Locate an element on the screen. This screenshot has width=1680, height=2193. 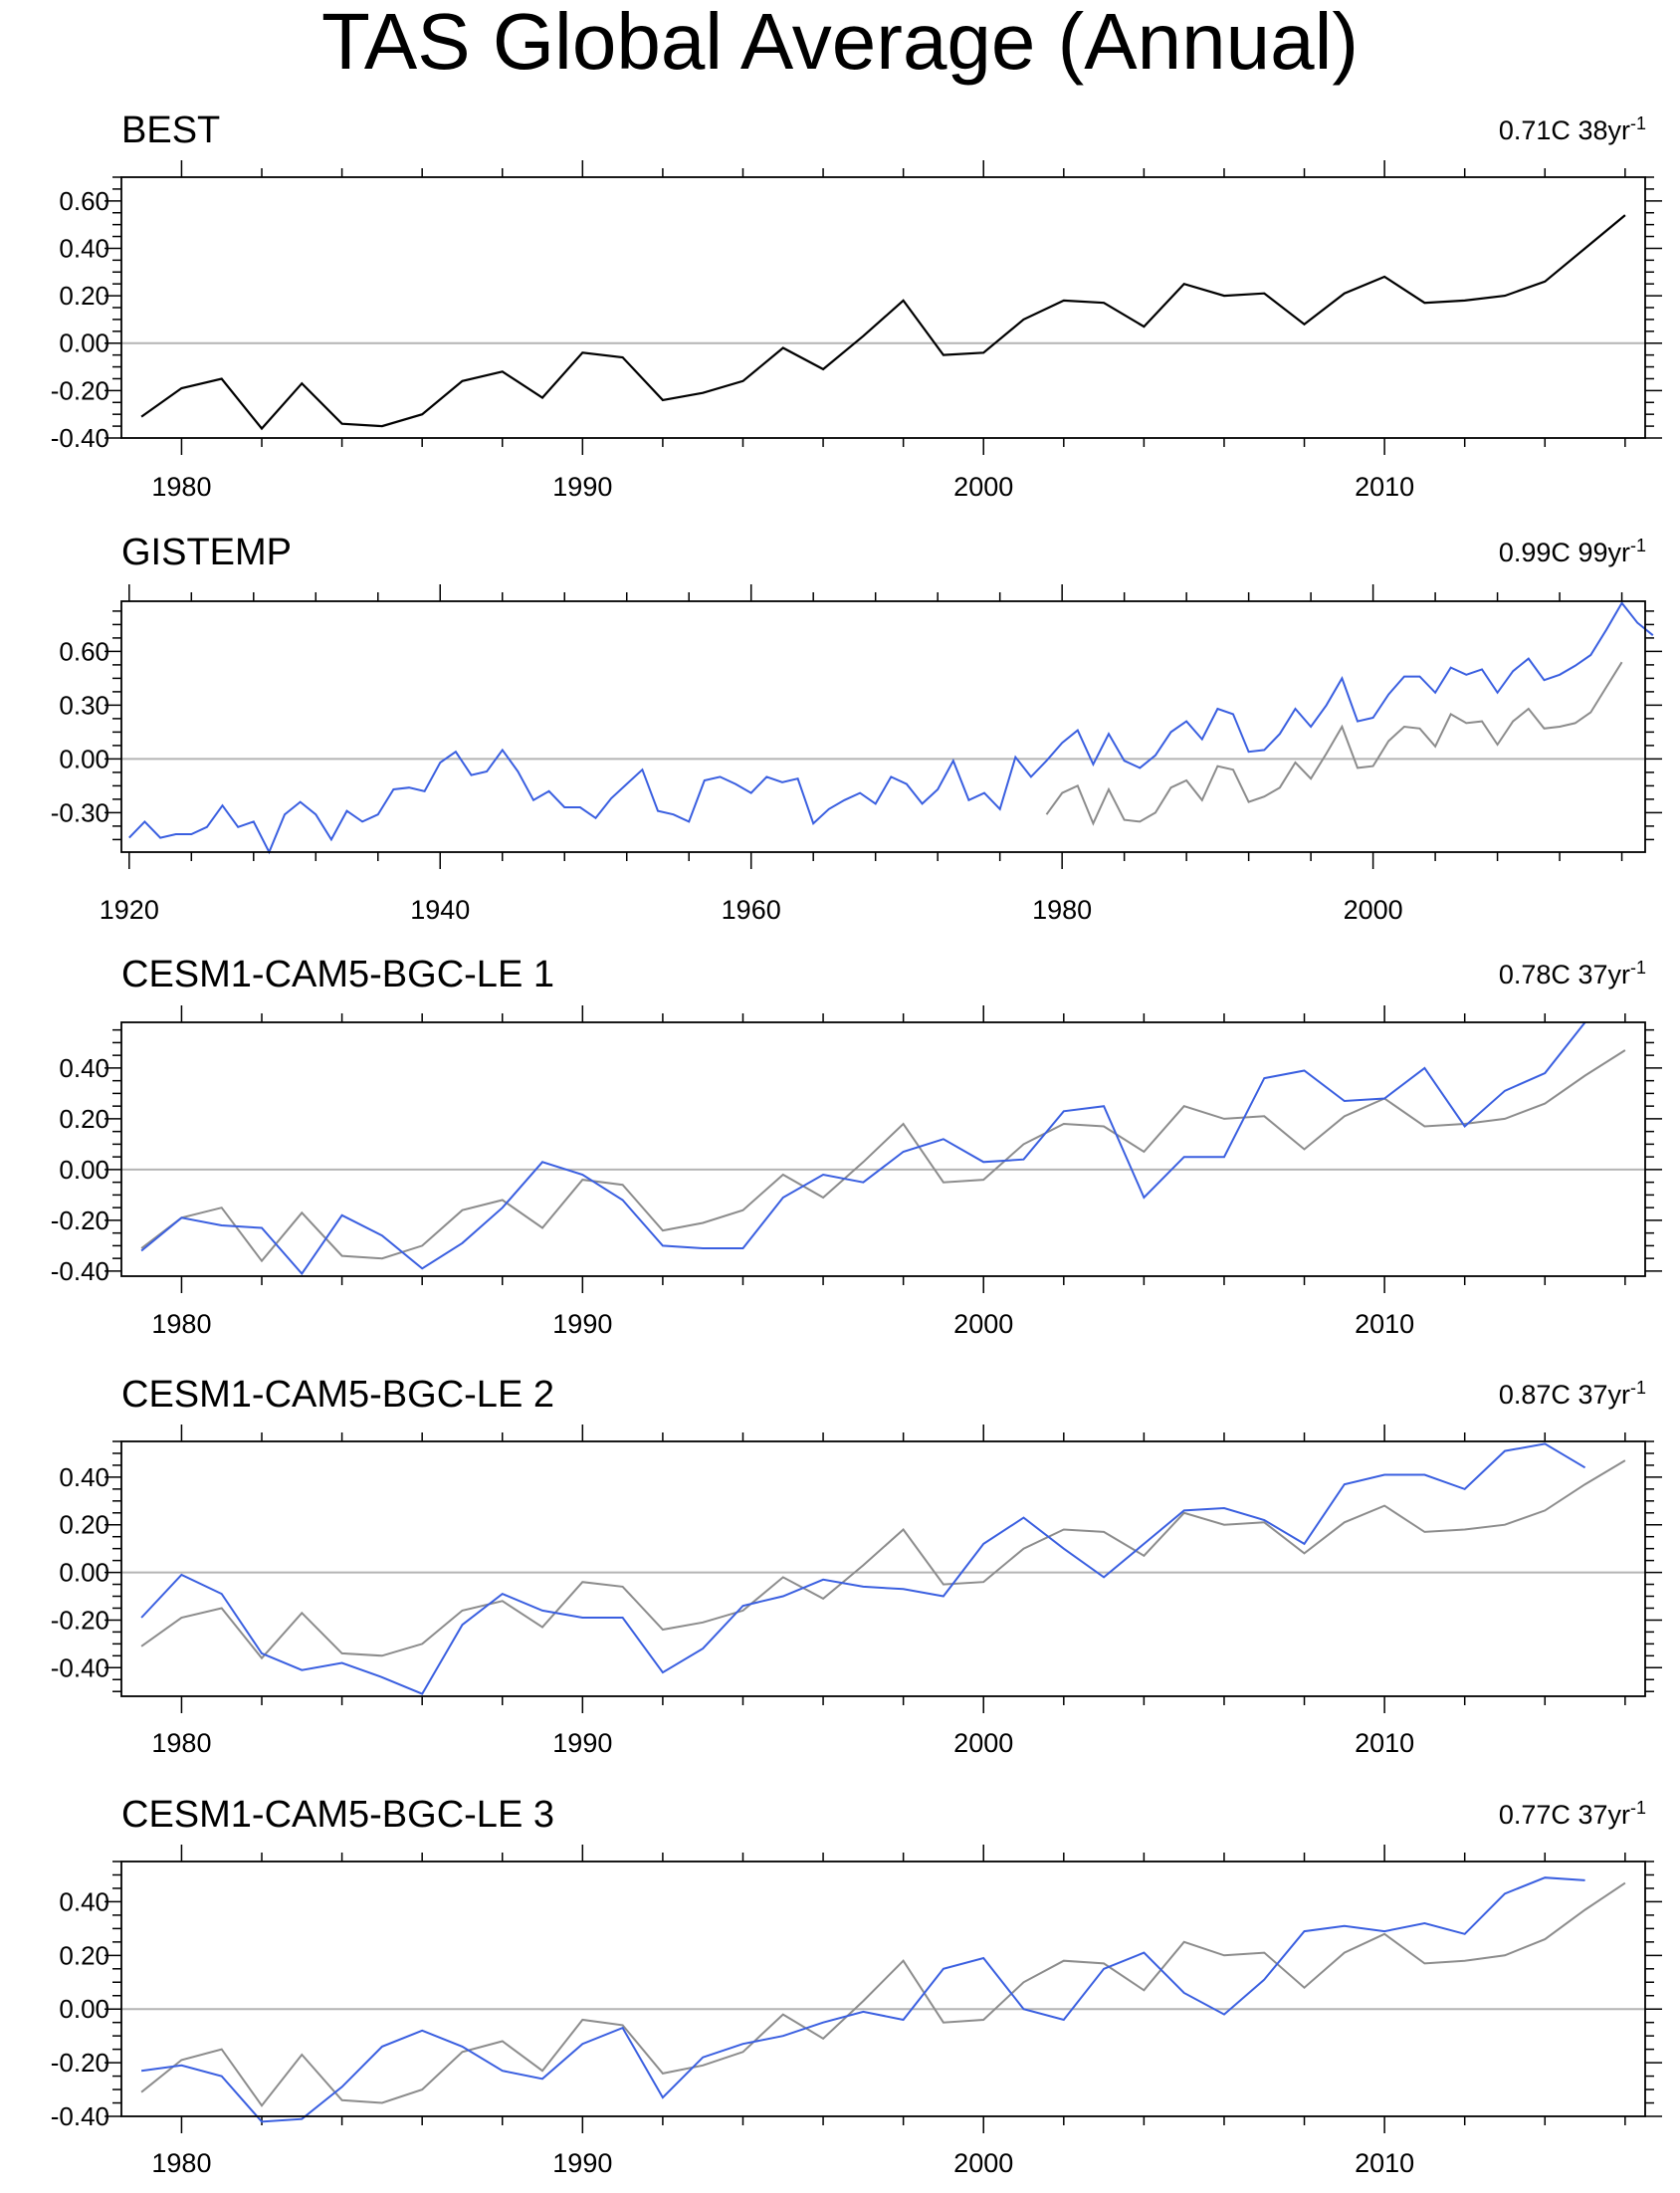
trend-label: 0.99C 99yr-1 is located at coordinates (1572, 552).